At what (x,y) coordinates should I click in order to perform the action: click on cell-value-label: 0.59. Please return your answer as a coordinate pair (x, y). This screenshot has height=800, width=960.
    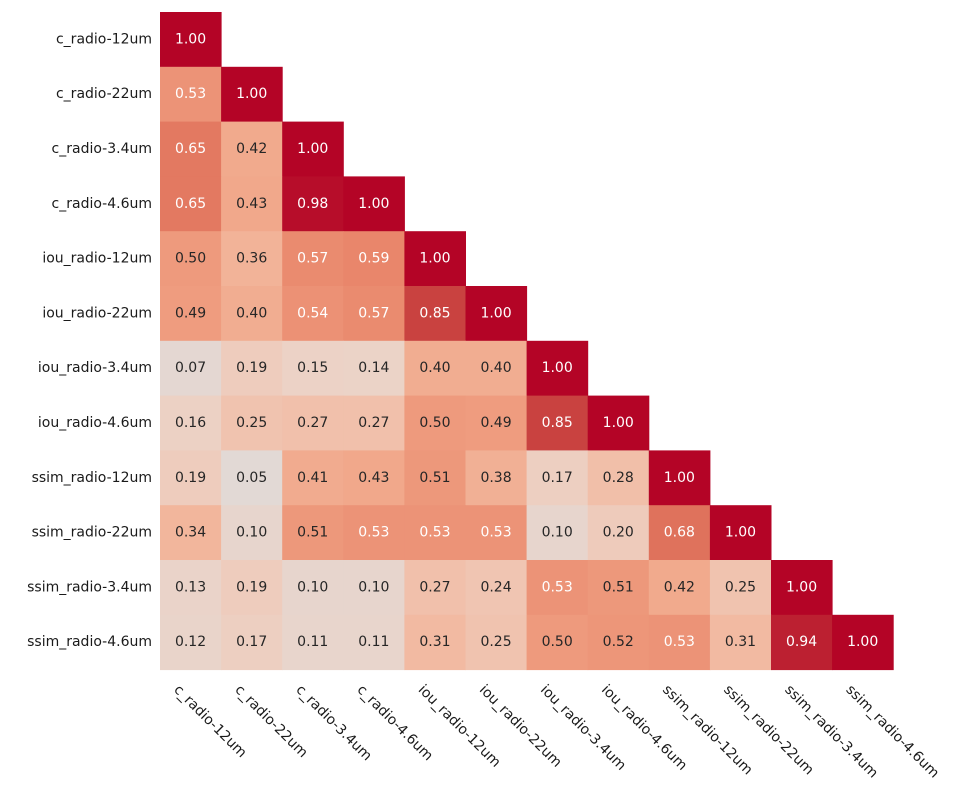
    Looking at the image, I should click on (373, 259).